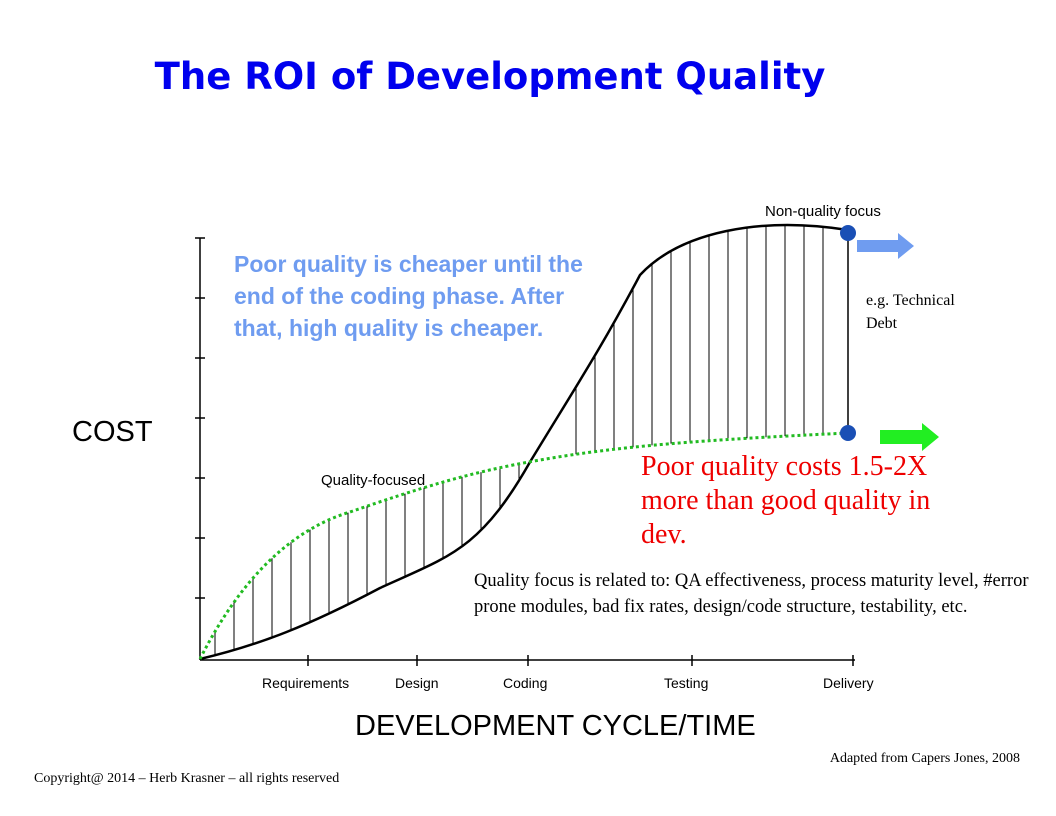 This screenshot has width=1056, height=816. I want to click on phase-label-delivery: Delivery, so click(848, 683).